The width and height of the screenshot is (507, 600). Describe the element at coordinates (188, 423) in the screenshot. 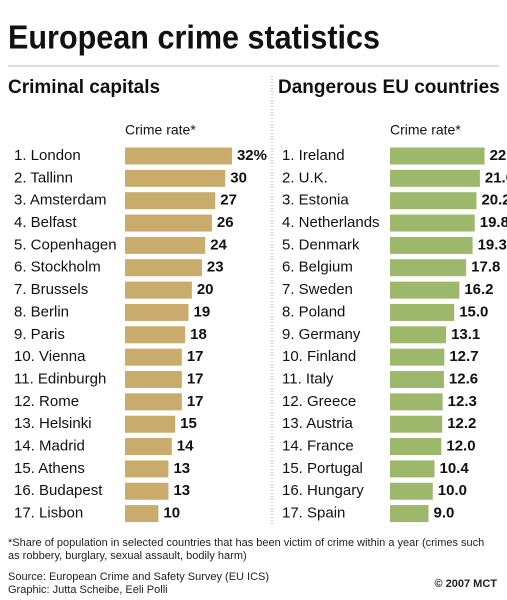

I see `value-label: 15` at that location.